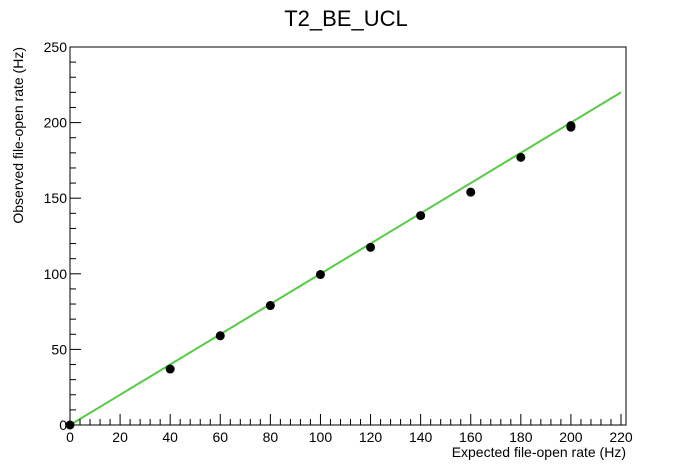 Image resolution: width=696 pixels, height=472 pixels. I want to click on x-tick-label: 60, so click(220, 437).